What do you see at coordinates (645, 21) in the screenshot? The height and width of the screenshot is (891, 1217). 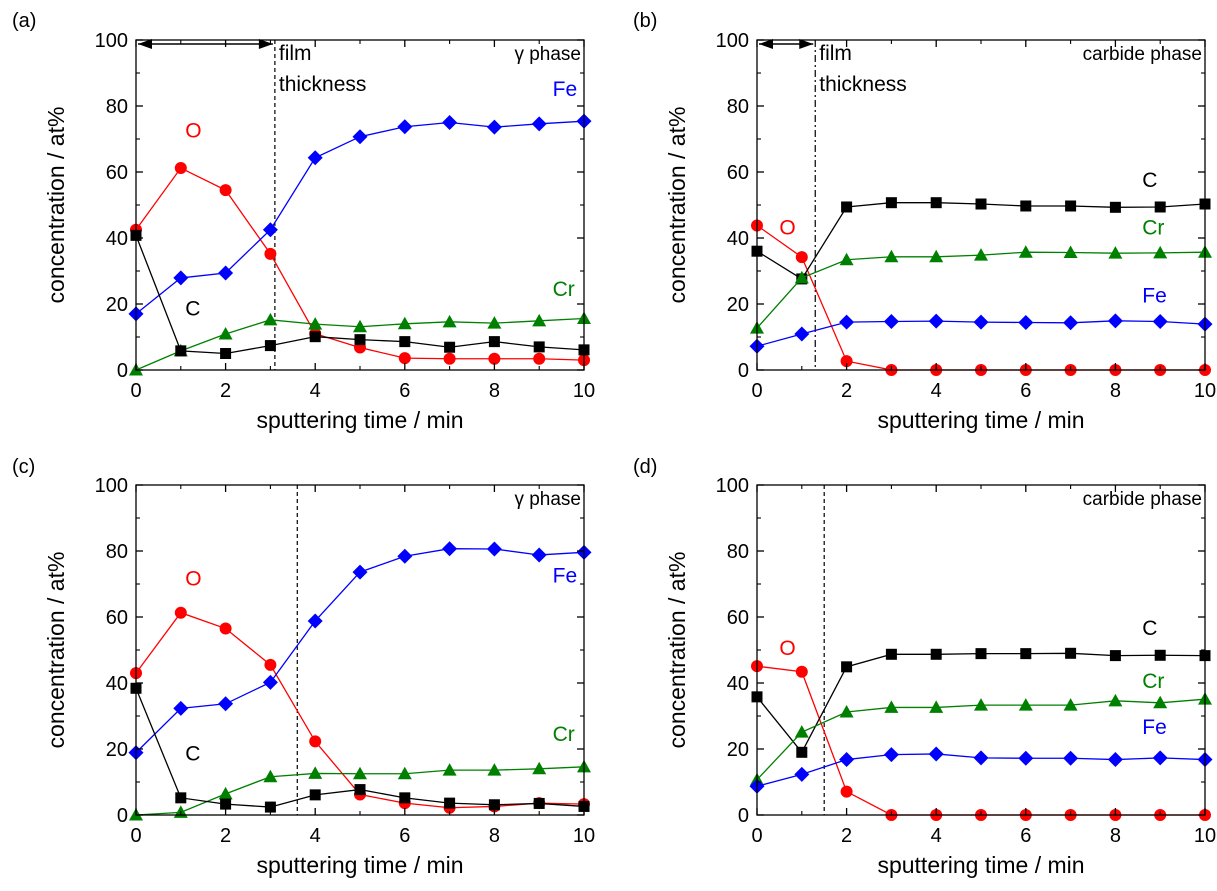 I see `panel-label: (b)` at bounding box center [645, 21].